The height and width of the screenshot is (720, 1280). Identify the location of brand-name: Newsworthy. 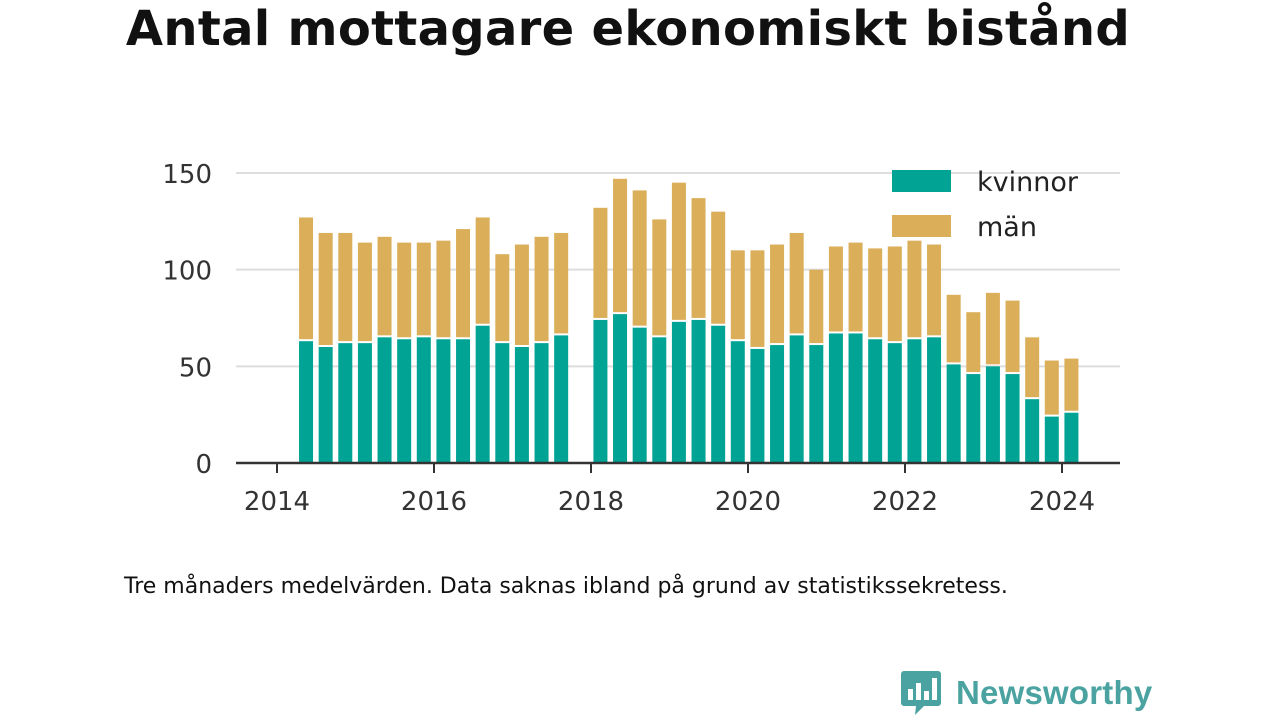
(1054, 692).